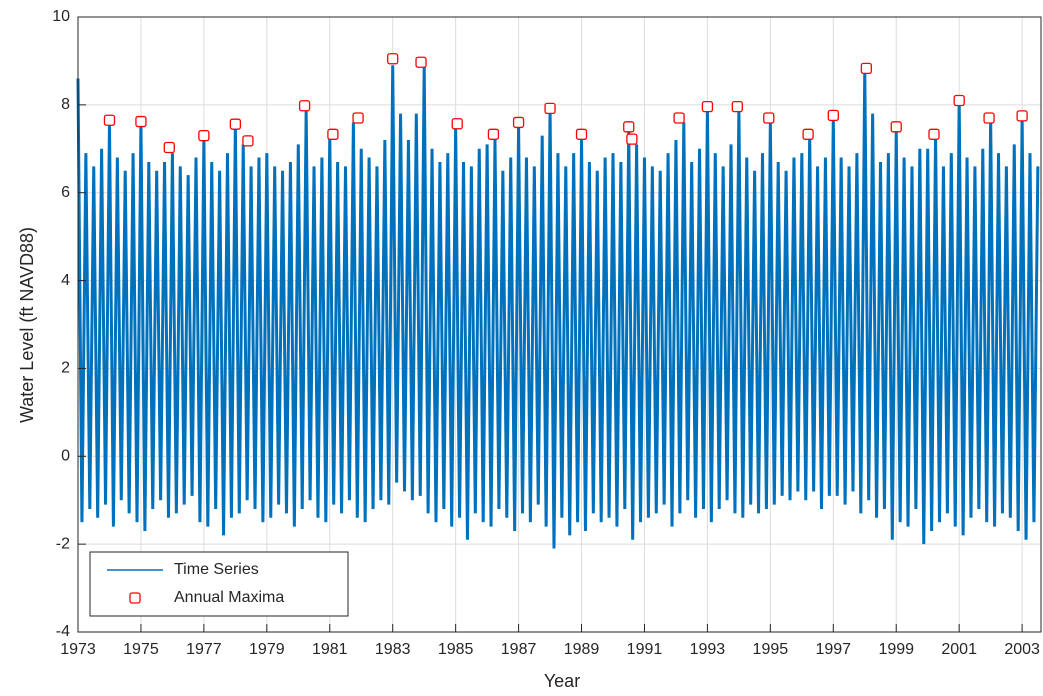 The height and width of the screenshot is (696, 1043). I want to click on x-axis-label: Year, so click(562, 681).